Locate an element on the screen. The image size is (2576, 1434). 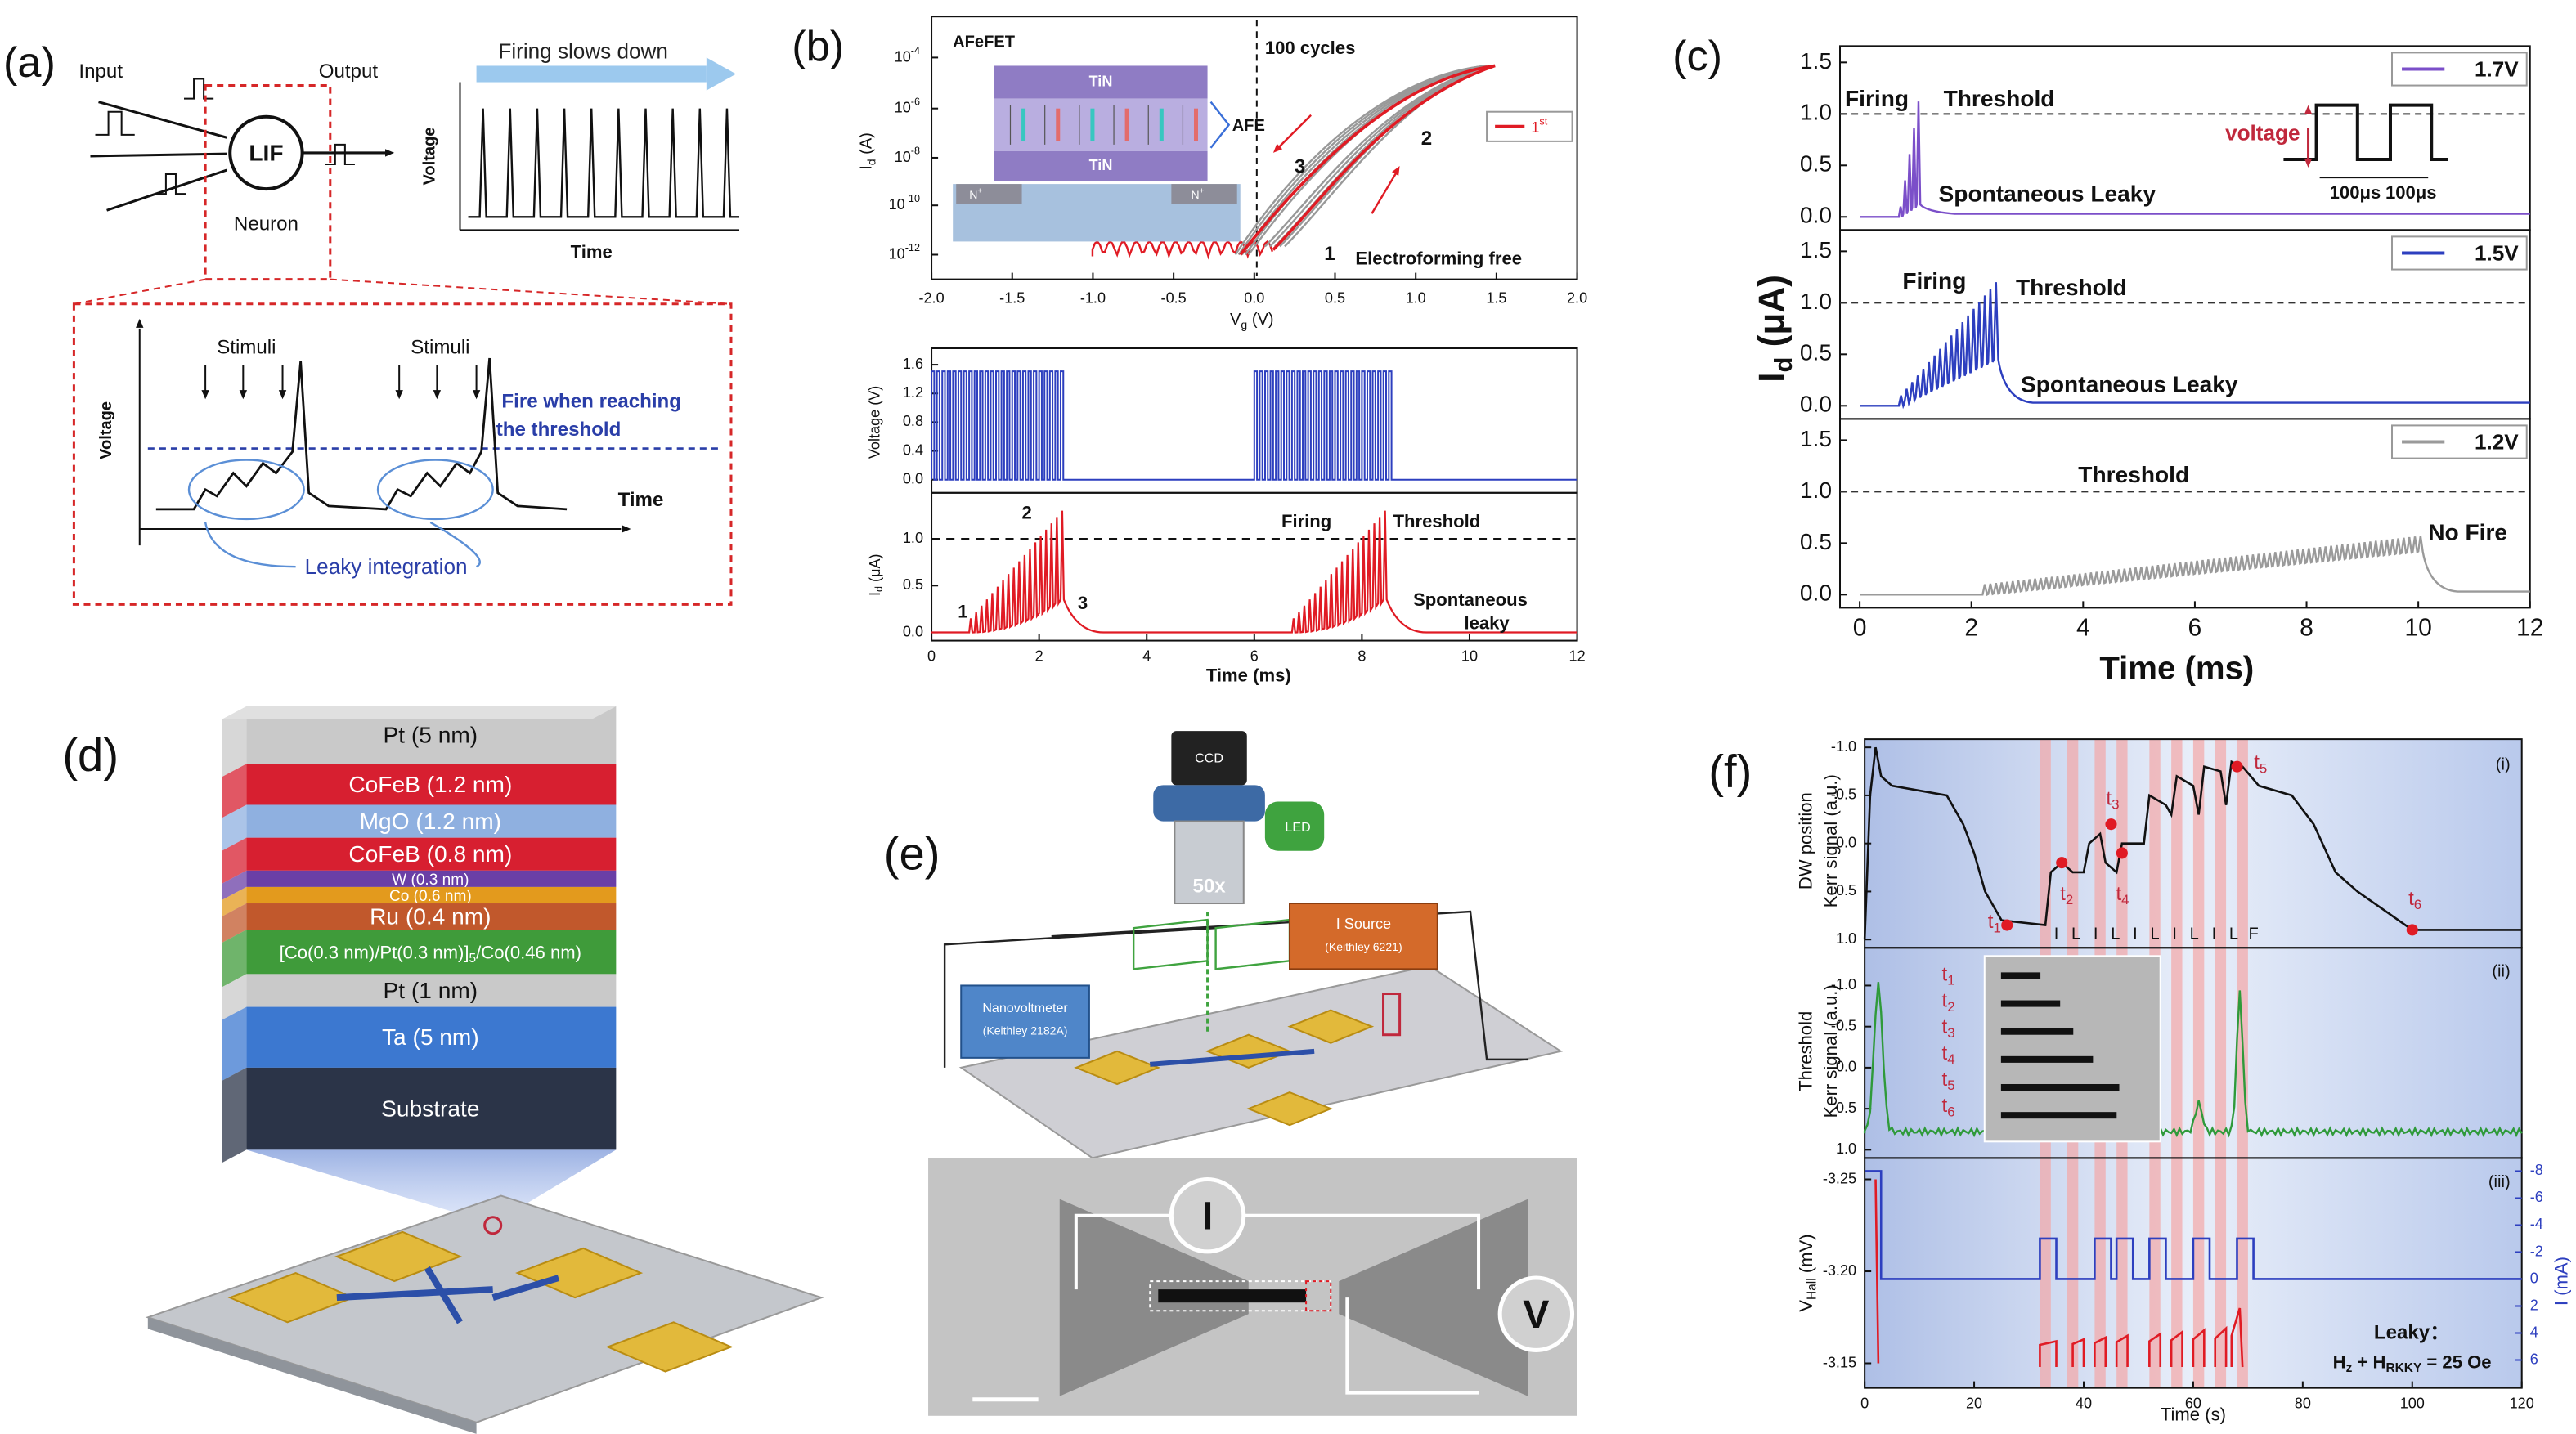
y-tick-label: 0.5 is located at coordinates (1816, 352).